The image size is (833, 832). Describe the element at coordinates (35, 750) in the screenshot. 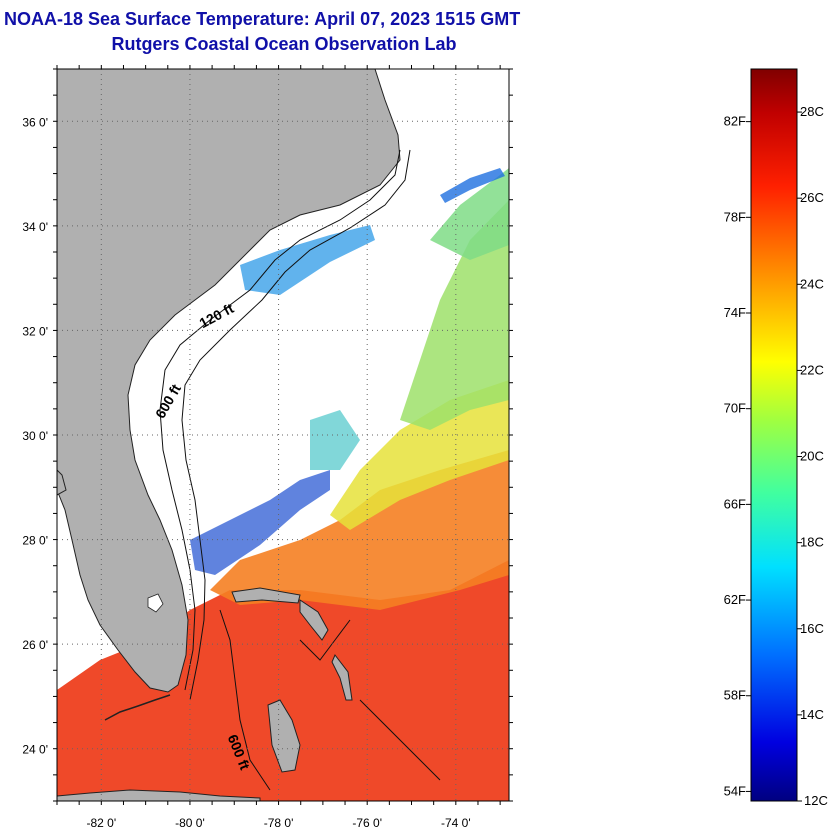

I see `lat-tick-label: 24 0'` at that location.